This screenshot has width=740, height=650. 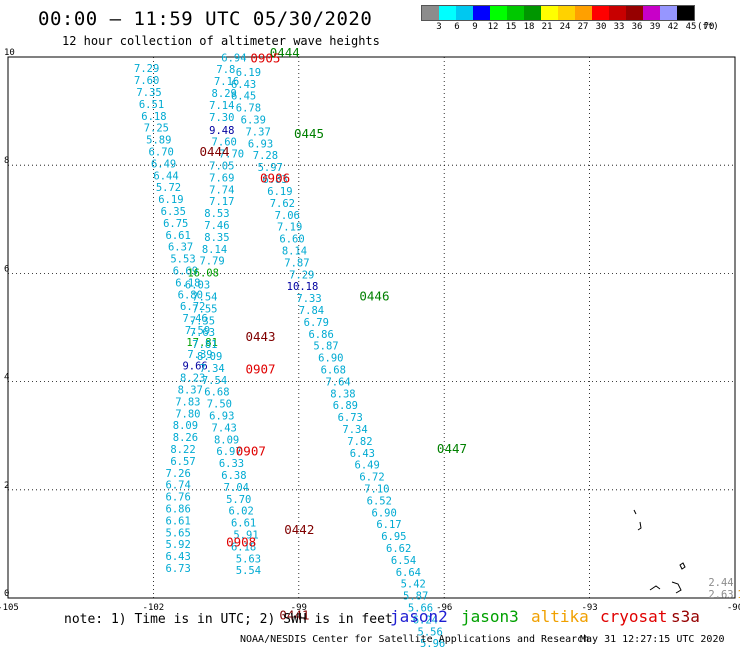 What do you see at coordinates (709, 27) in the screenshot?
I see `color-scale-tick: 70` at bounding box center [709, 27].